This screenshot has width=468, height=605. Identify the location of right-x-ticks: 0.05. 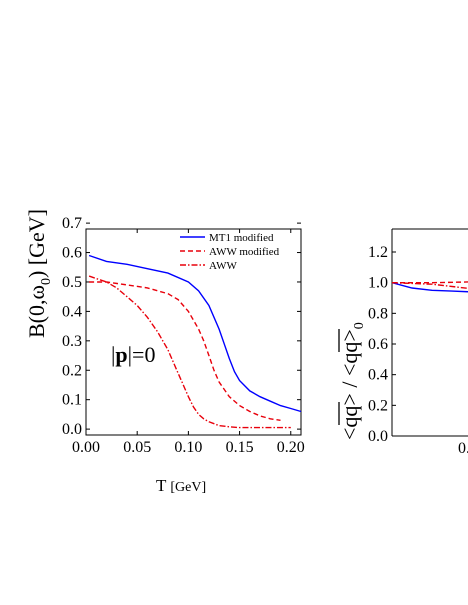
(463, 448).